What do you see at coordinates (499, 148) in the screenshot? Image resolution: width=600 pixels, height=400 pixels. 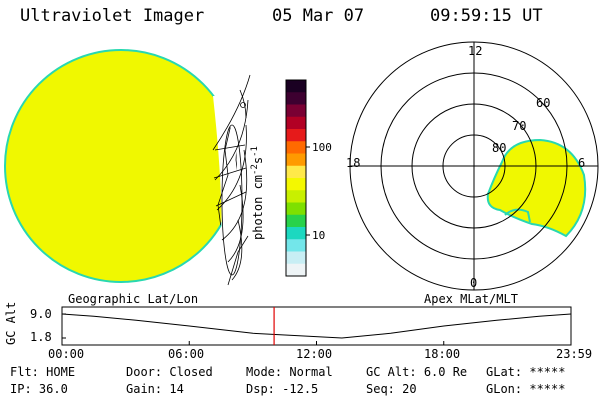 I see `mlat-label-80: 80` at bounding box center [499, 148].